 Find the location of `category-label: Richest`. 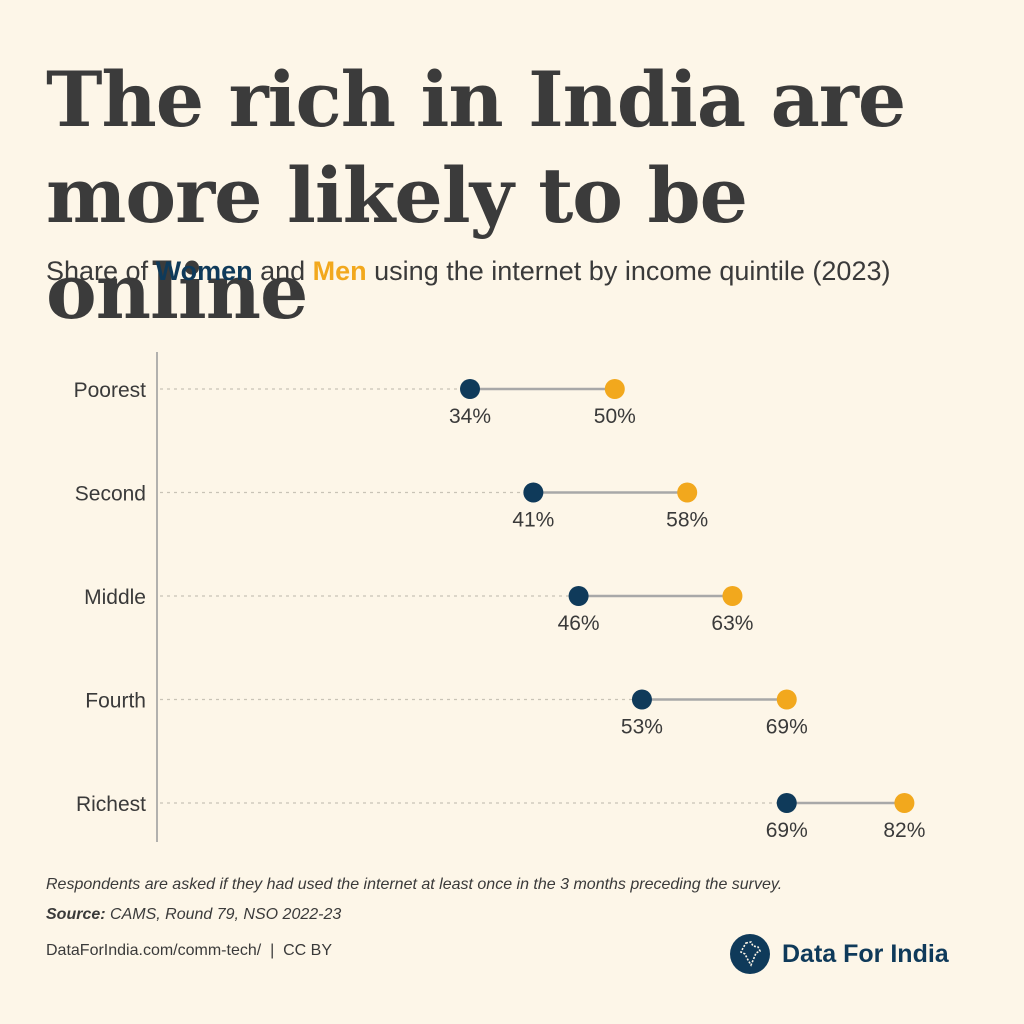

category-label: Richest is located at coordinates (111, 804).